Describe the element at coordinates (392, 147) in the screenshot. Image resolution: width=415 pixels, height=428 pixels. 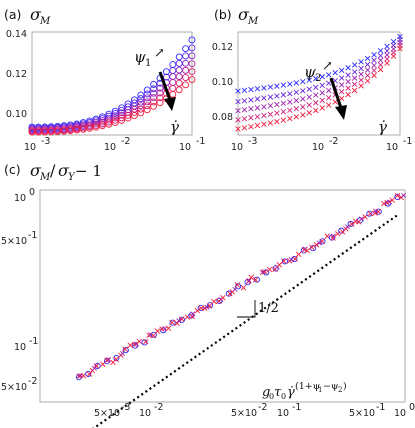
I see `panel-b-xtick-2: 10` at that location.